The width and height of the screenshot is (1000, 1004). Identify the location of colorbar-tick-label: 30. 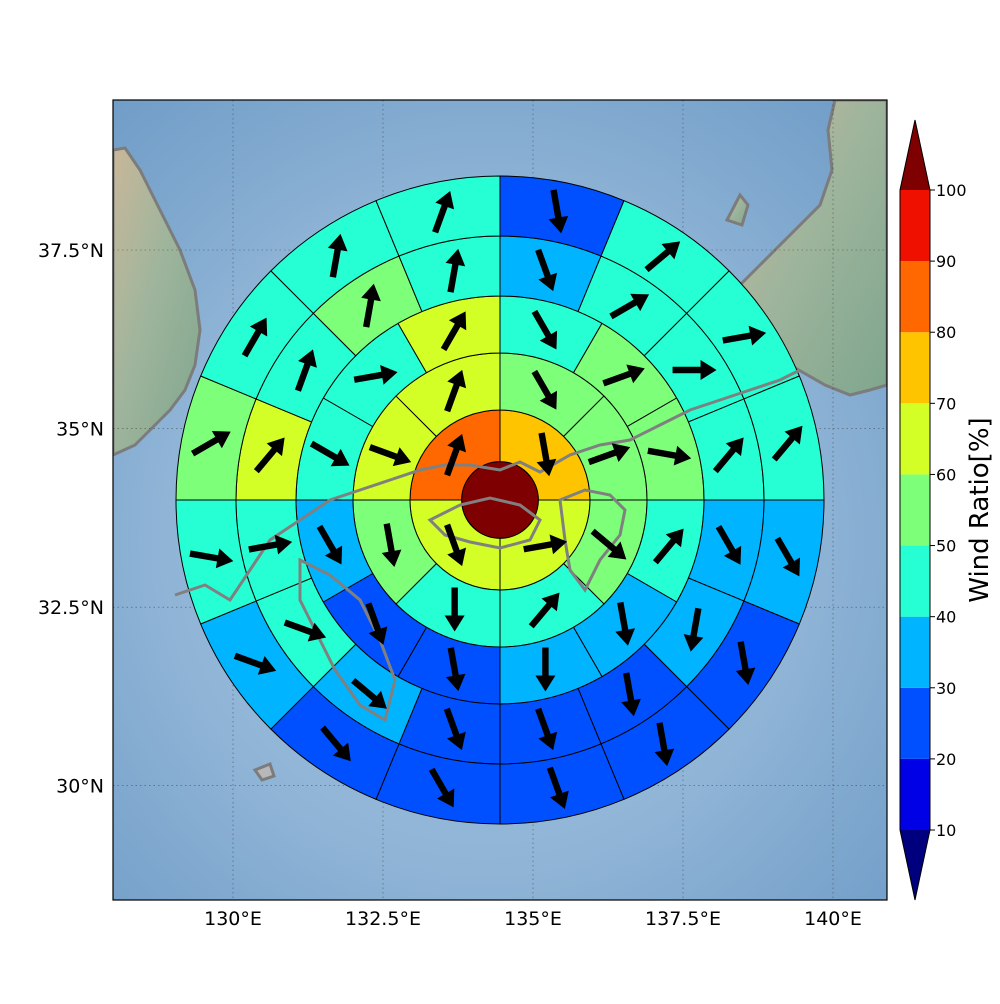
(946, 688).